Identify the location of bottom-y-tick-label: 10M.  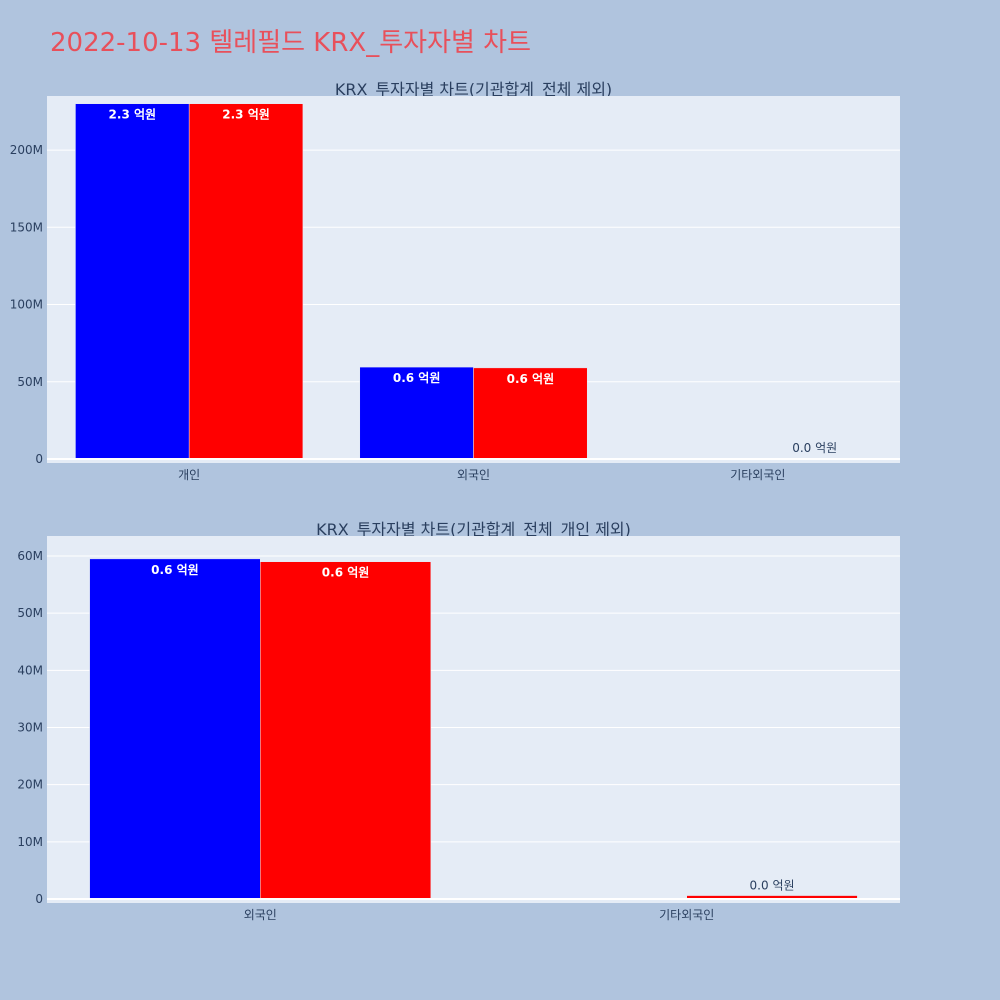
(30, 842).